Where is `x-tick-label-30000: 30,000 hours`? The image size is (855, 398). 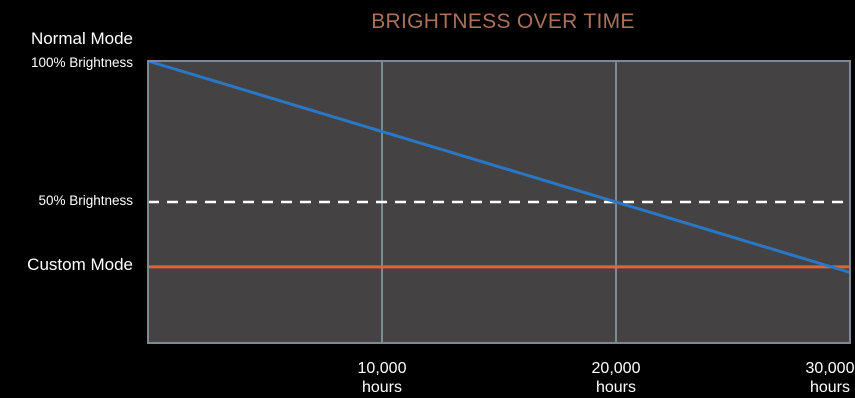
x-tick-label-30000: 30,000 hours is located at coordinates (830, 378).